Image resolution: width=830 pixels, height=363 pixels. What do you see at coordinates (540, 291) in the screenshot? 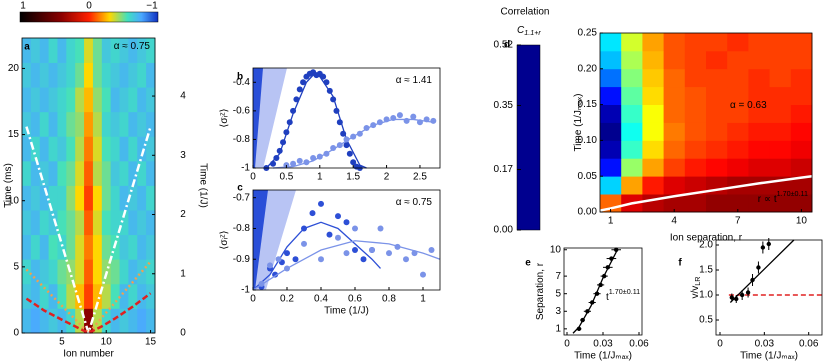
I see `y-axis-label: Separation, r` at bounding box center [540, 291].